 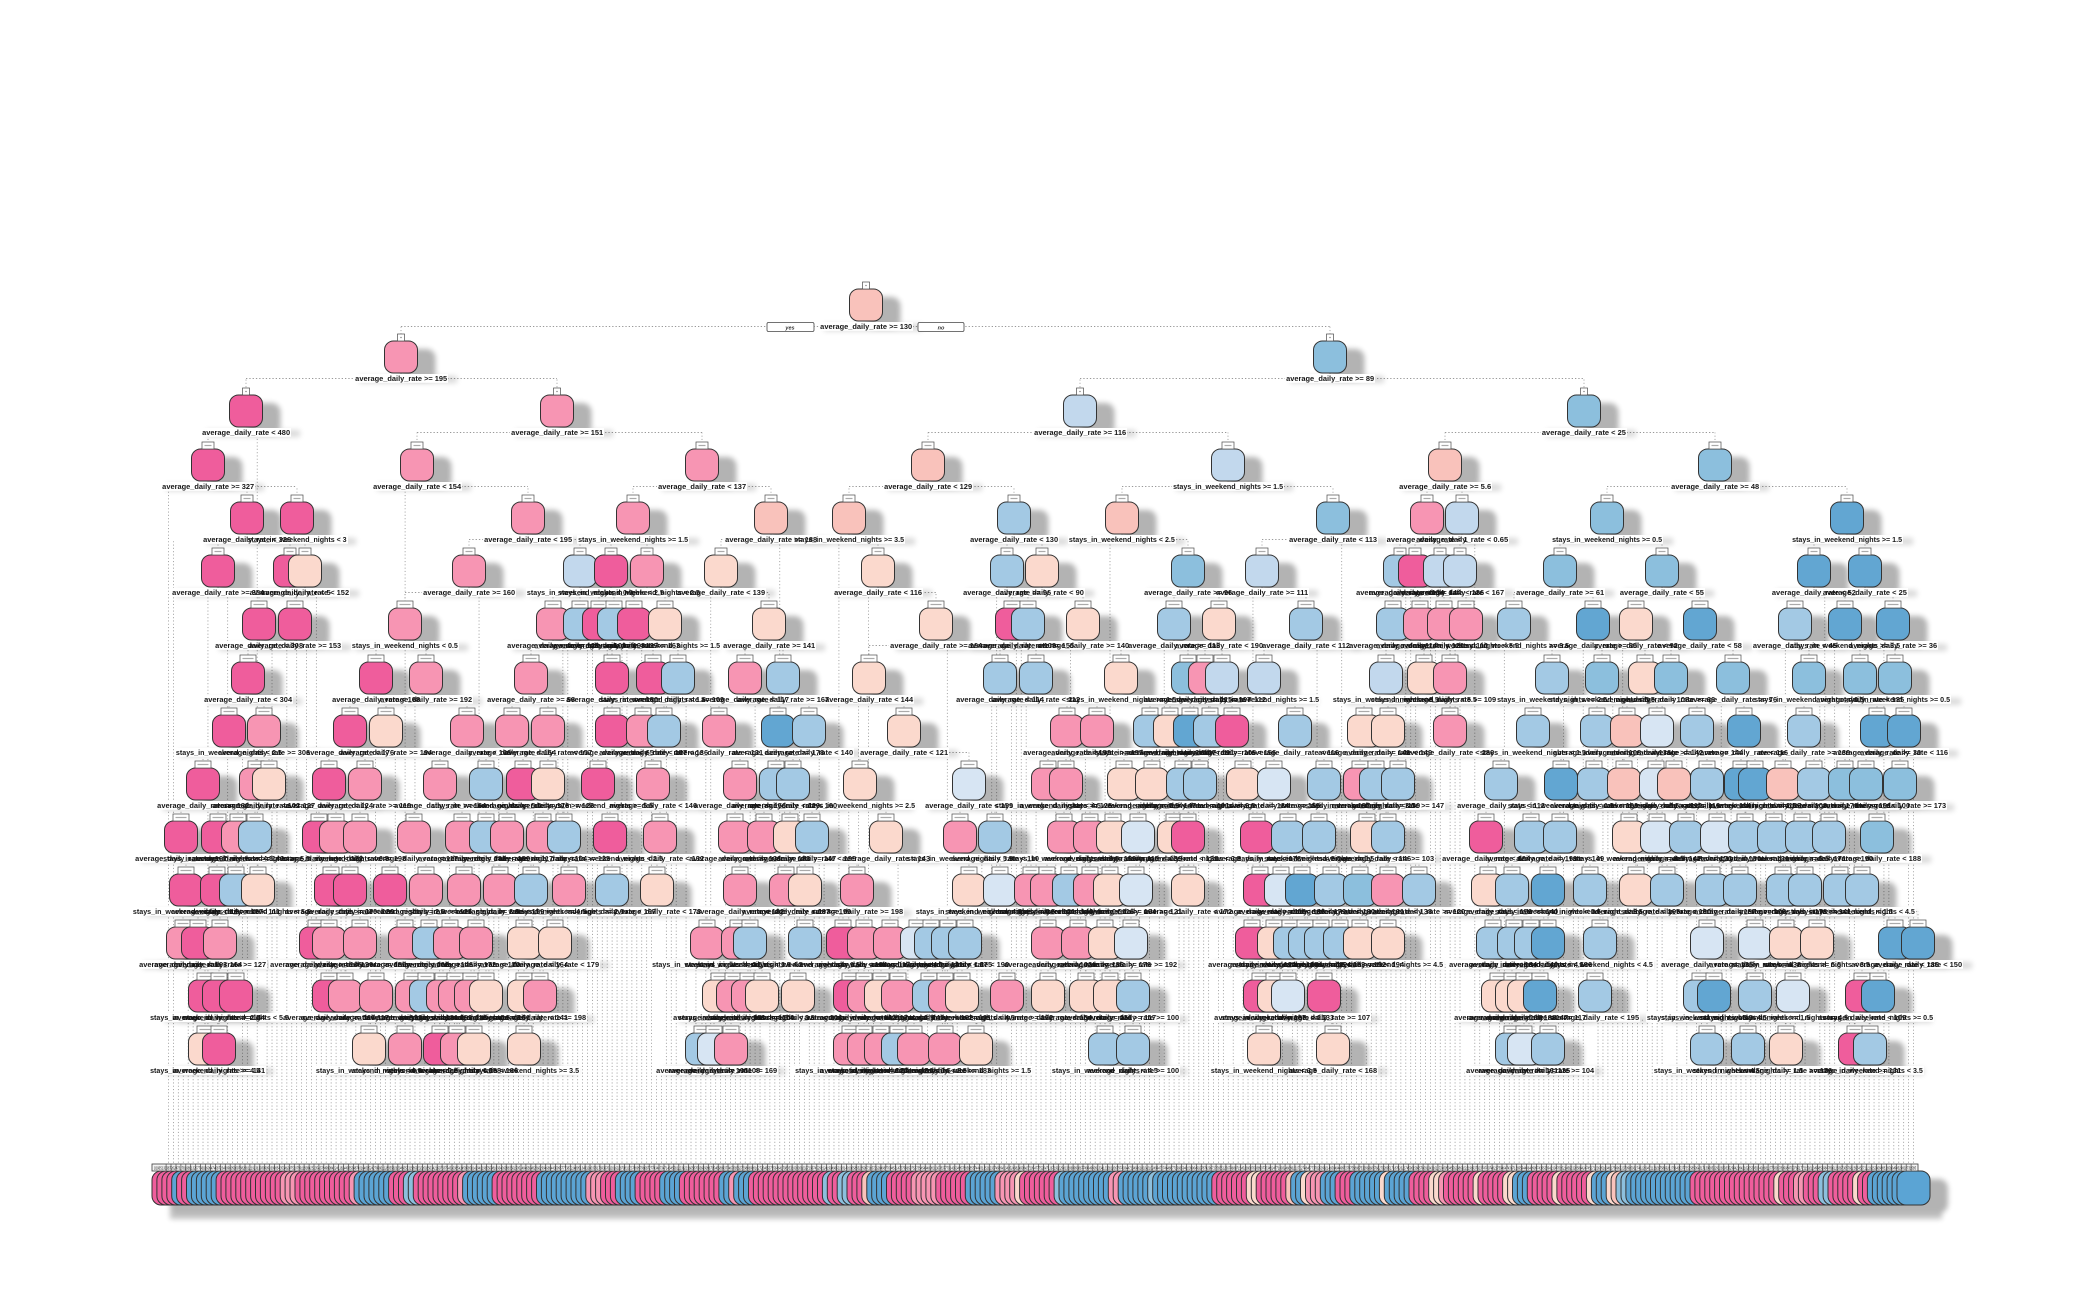 What do you see at coordinates (486, 1018) in the screenshot?
I see `svg-text: average_daily_rate < 161` at bounding box center [486, 1018].